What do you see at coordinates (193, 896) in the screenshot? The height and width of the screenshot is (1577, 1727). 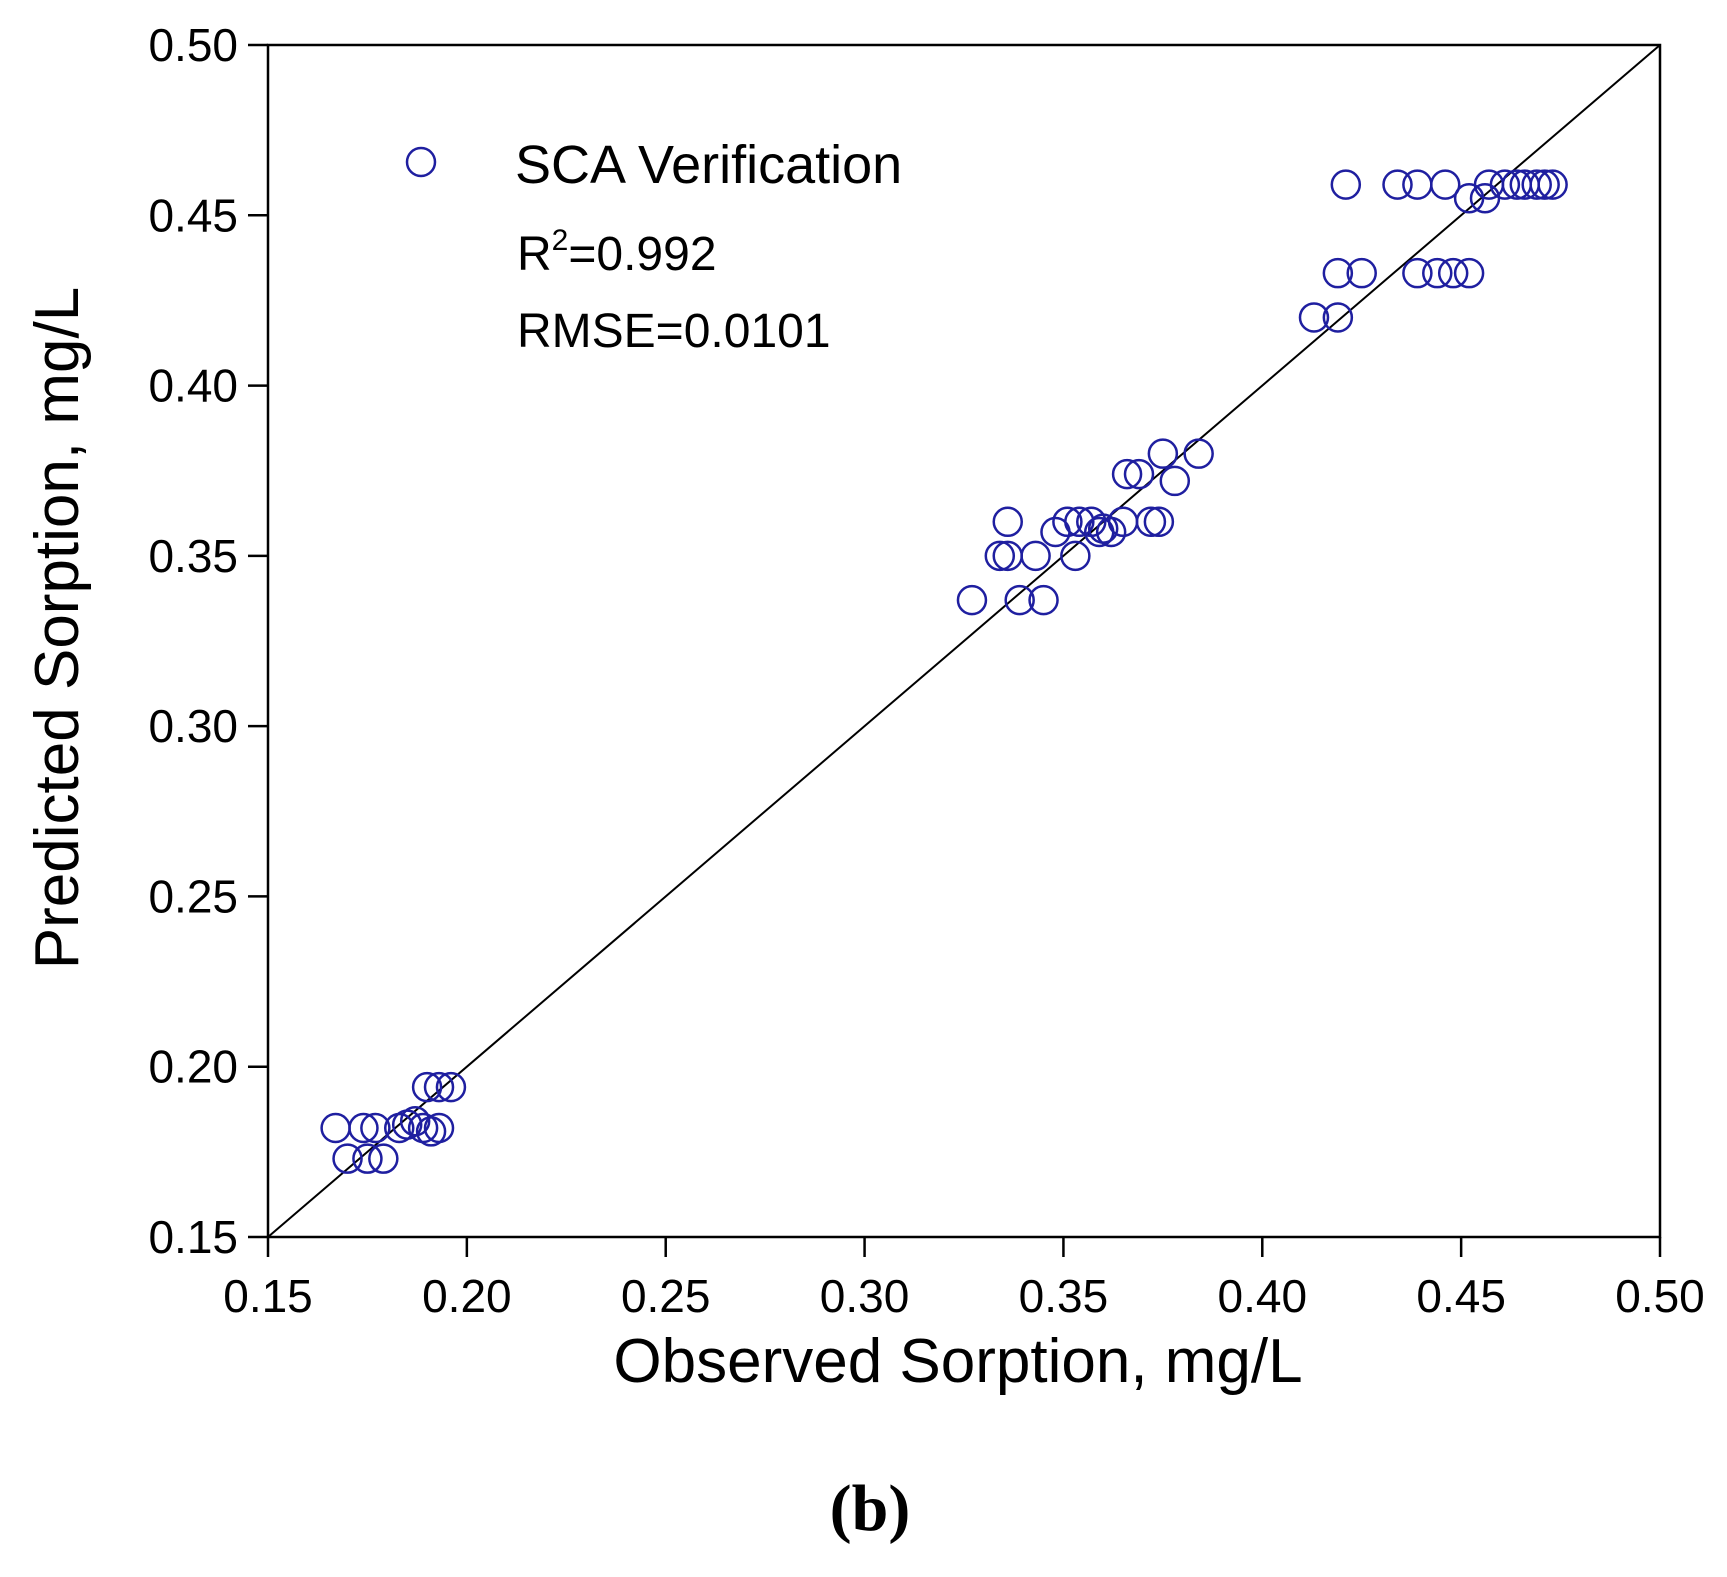 I see `y-tick-label: 0.25` at bounding box center [193, 896].